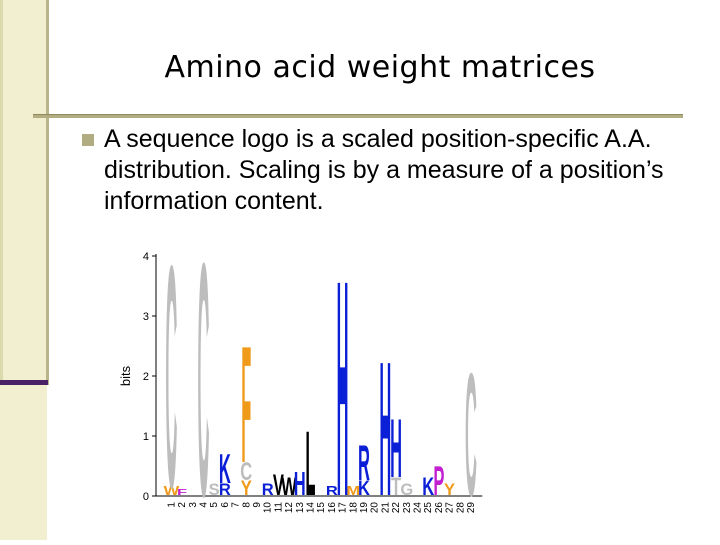 The width and height of the screenshot is (720, 545). What do you see at coordinates (214, 489) in the screenshot?
I see `logo-letter-s: S` at bounding box center [214, 489].